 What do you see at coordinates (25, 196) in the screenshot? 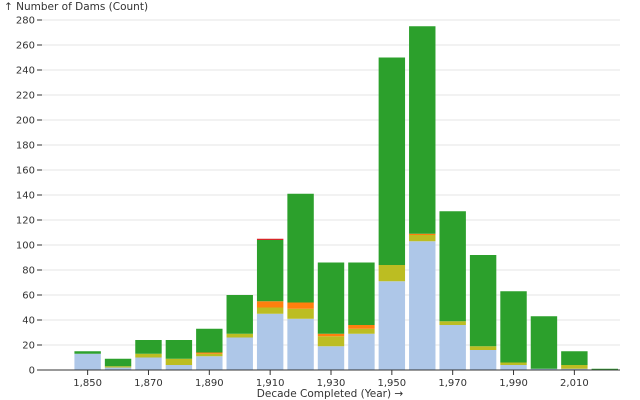
I see `y-tick-label: 140` at bounding box center [25, 196].